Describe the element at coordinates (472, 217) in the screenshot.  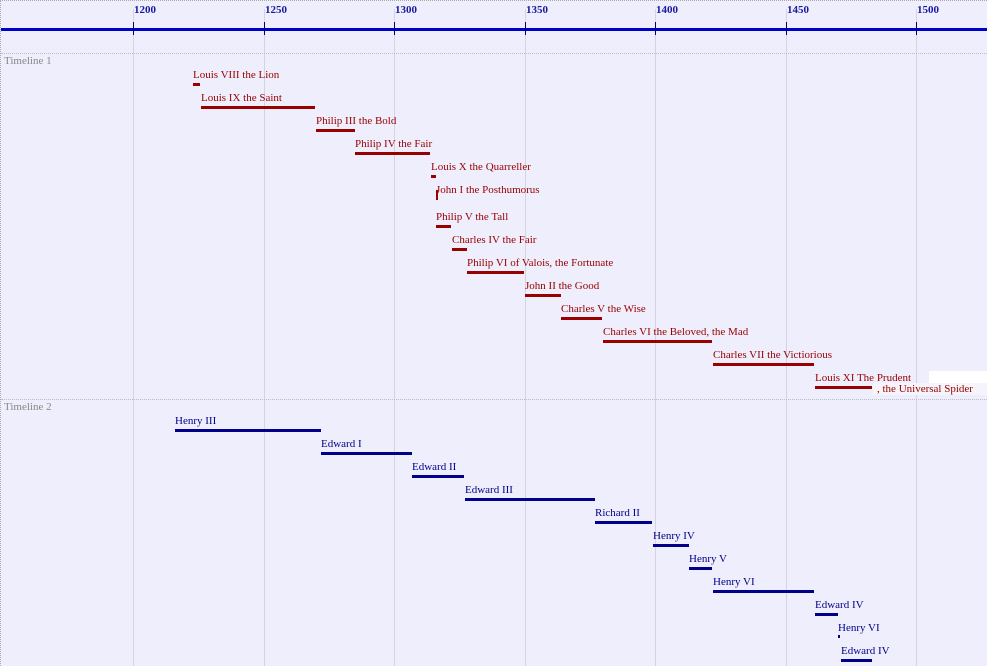
I see `event-label: Philip V the Tall` at that location.